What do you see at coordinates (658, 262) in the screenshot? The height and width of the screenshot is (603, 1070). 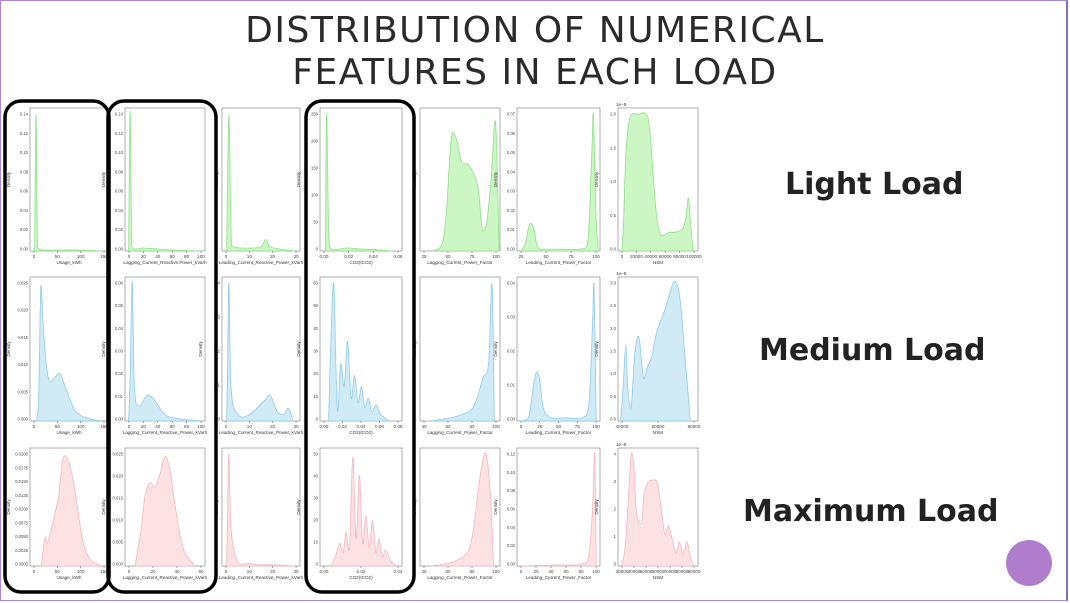 I see `x-axis-label: NSM` at bounding box center [658, 262].